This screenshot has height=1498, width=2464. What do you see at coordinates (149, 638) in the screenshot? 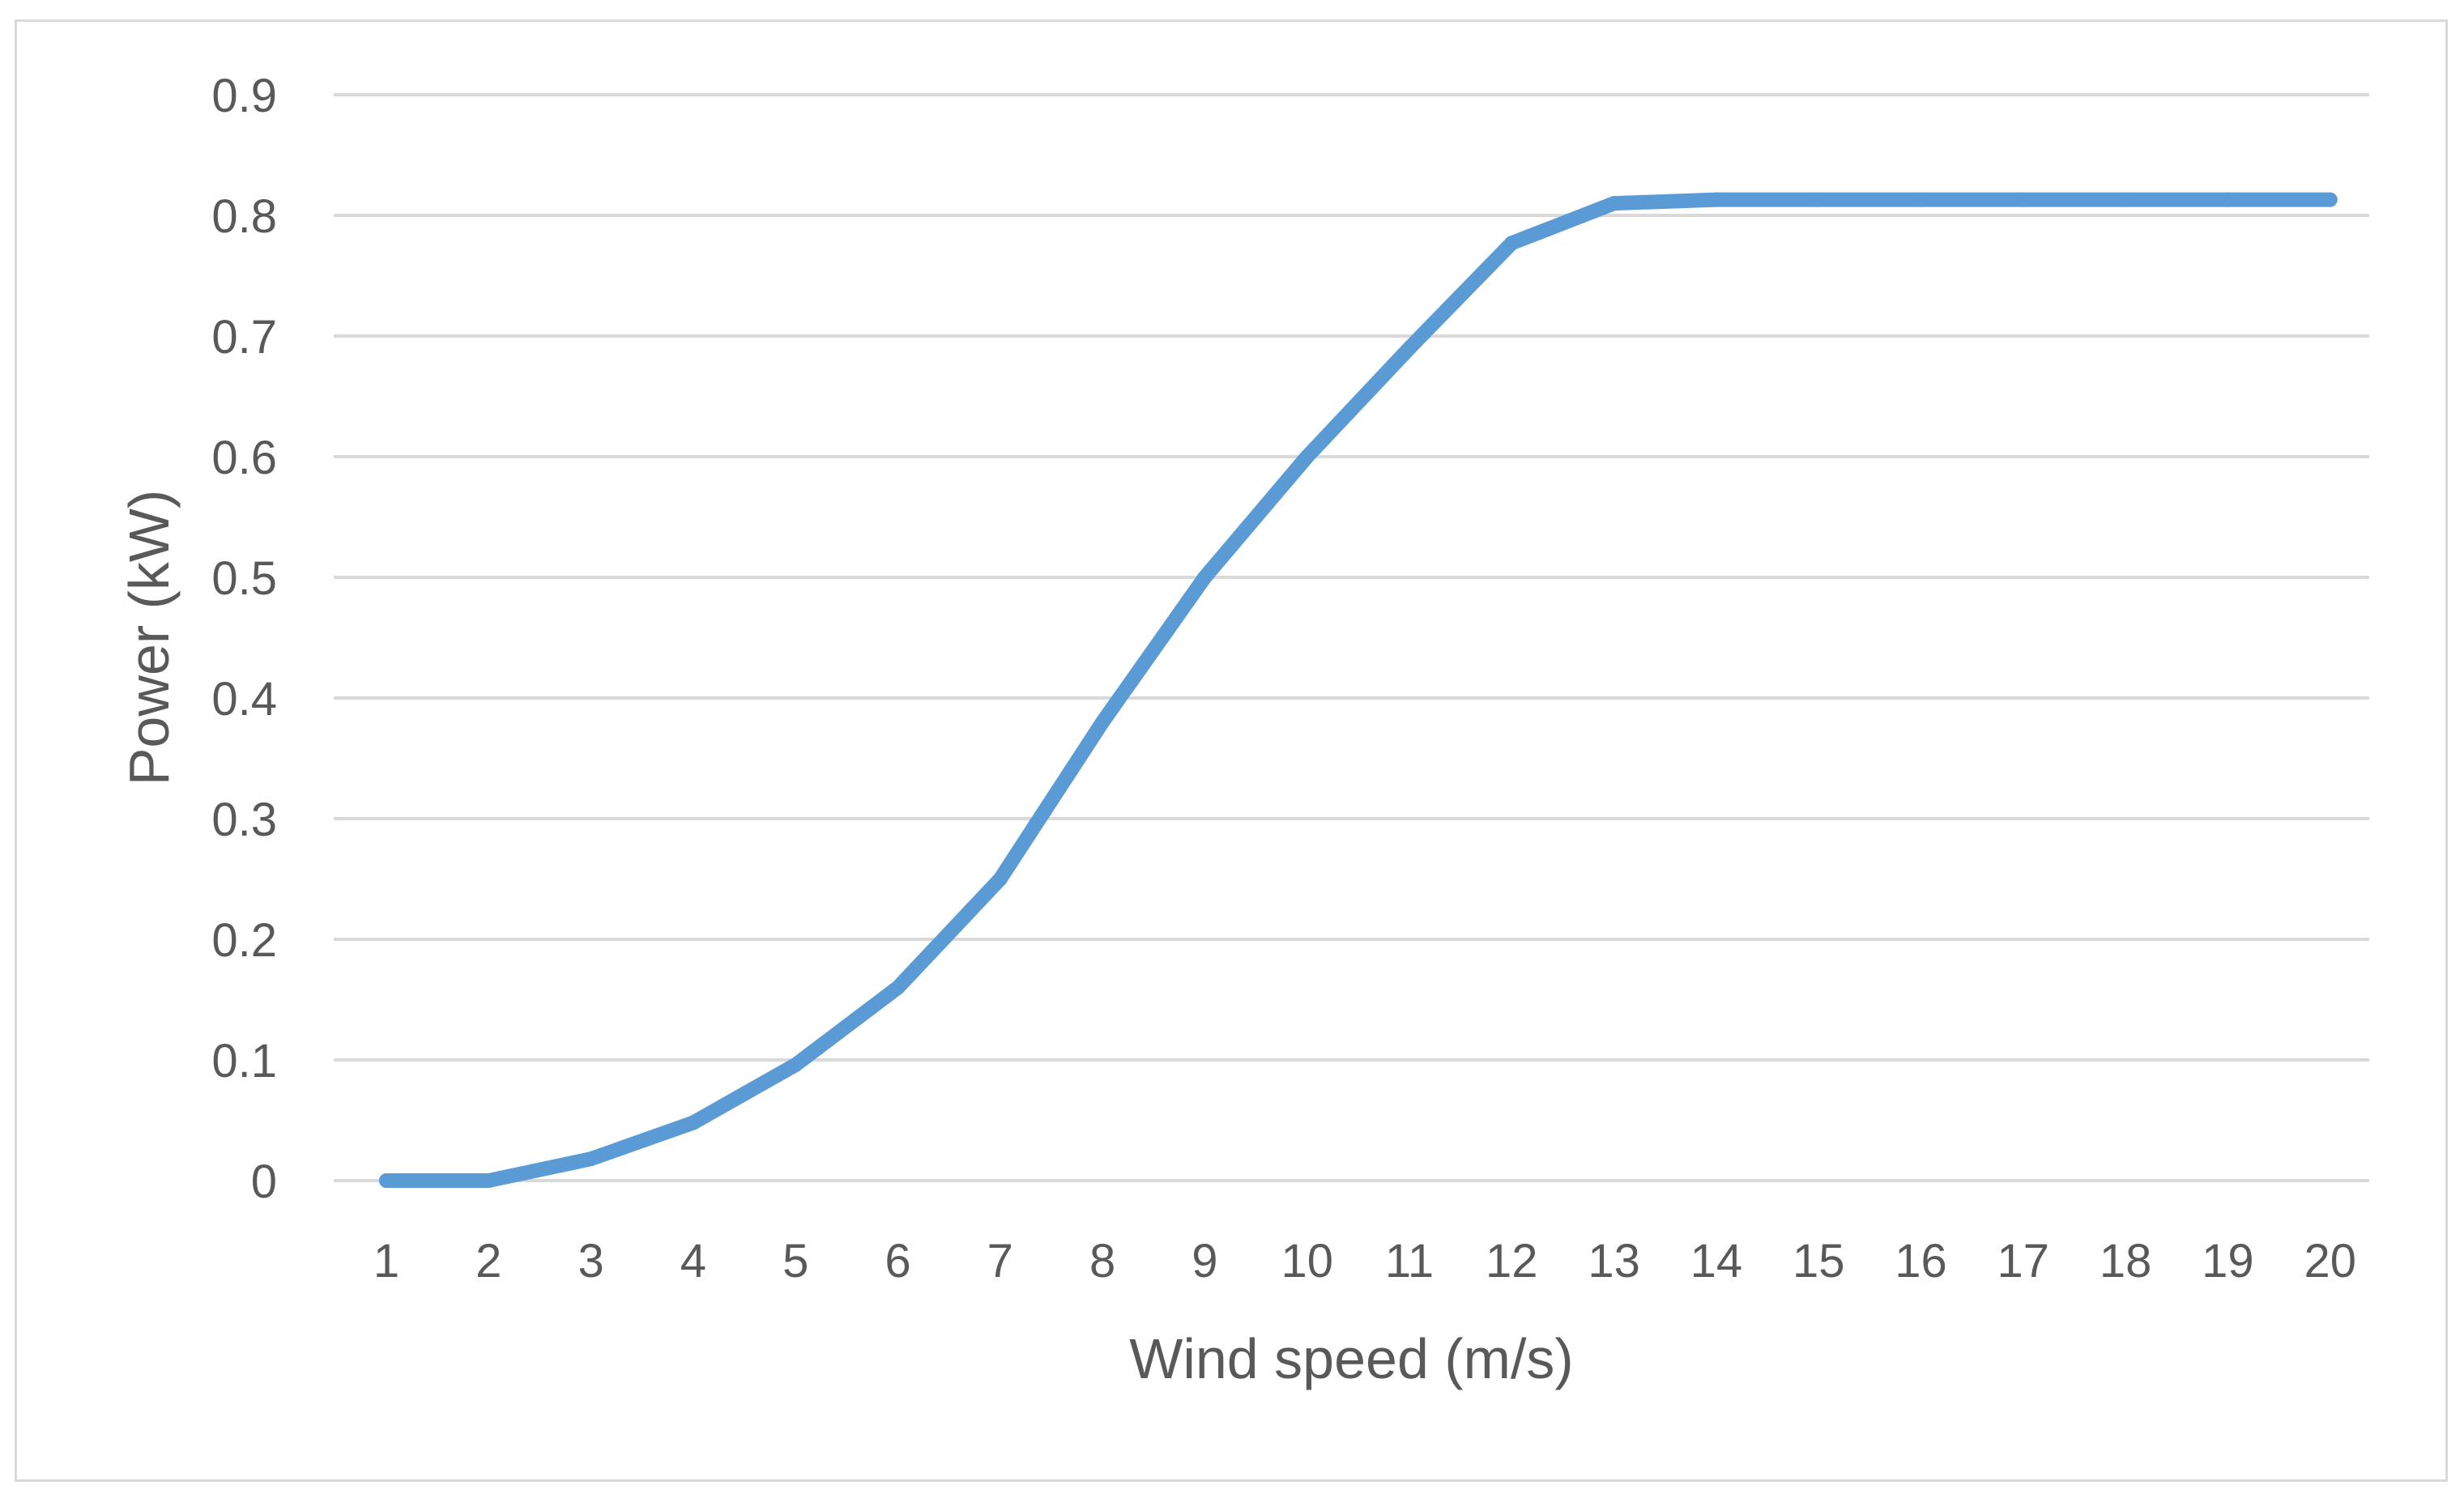
I see `y-axis-title: Power (kW)` at bounding box center [149, 638].